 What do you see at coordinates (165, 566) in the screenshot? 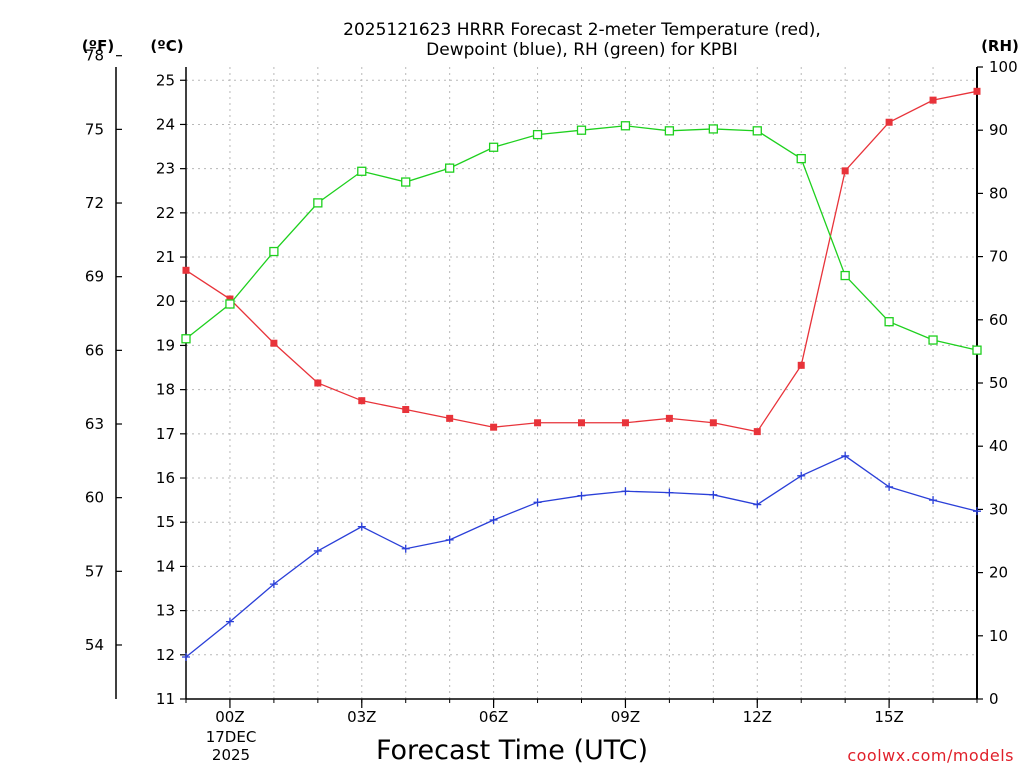
I see `celsius-tick-label: 14` at bounding box center [165, 566].